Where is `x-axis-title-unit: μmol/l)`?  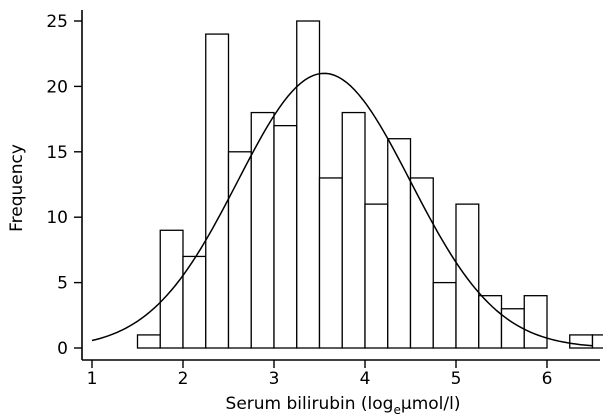 x-axis-title-unit: μmol/l) is located at coordinates (431, 404).